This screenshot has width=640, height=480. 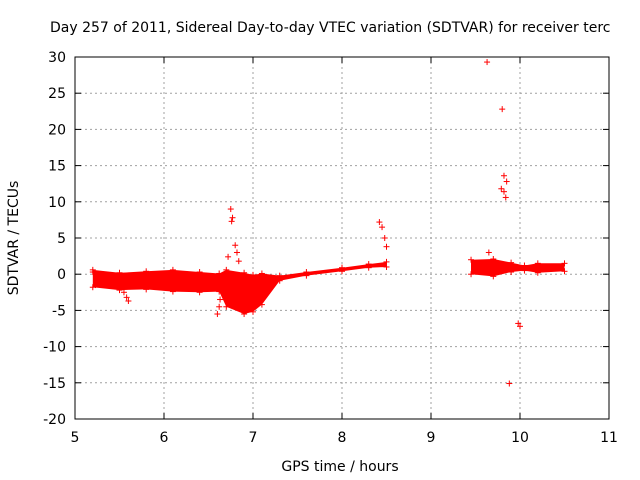 I want to click on y-tick-label: -10, so click(x=54, y=348).